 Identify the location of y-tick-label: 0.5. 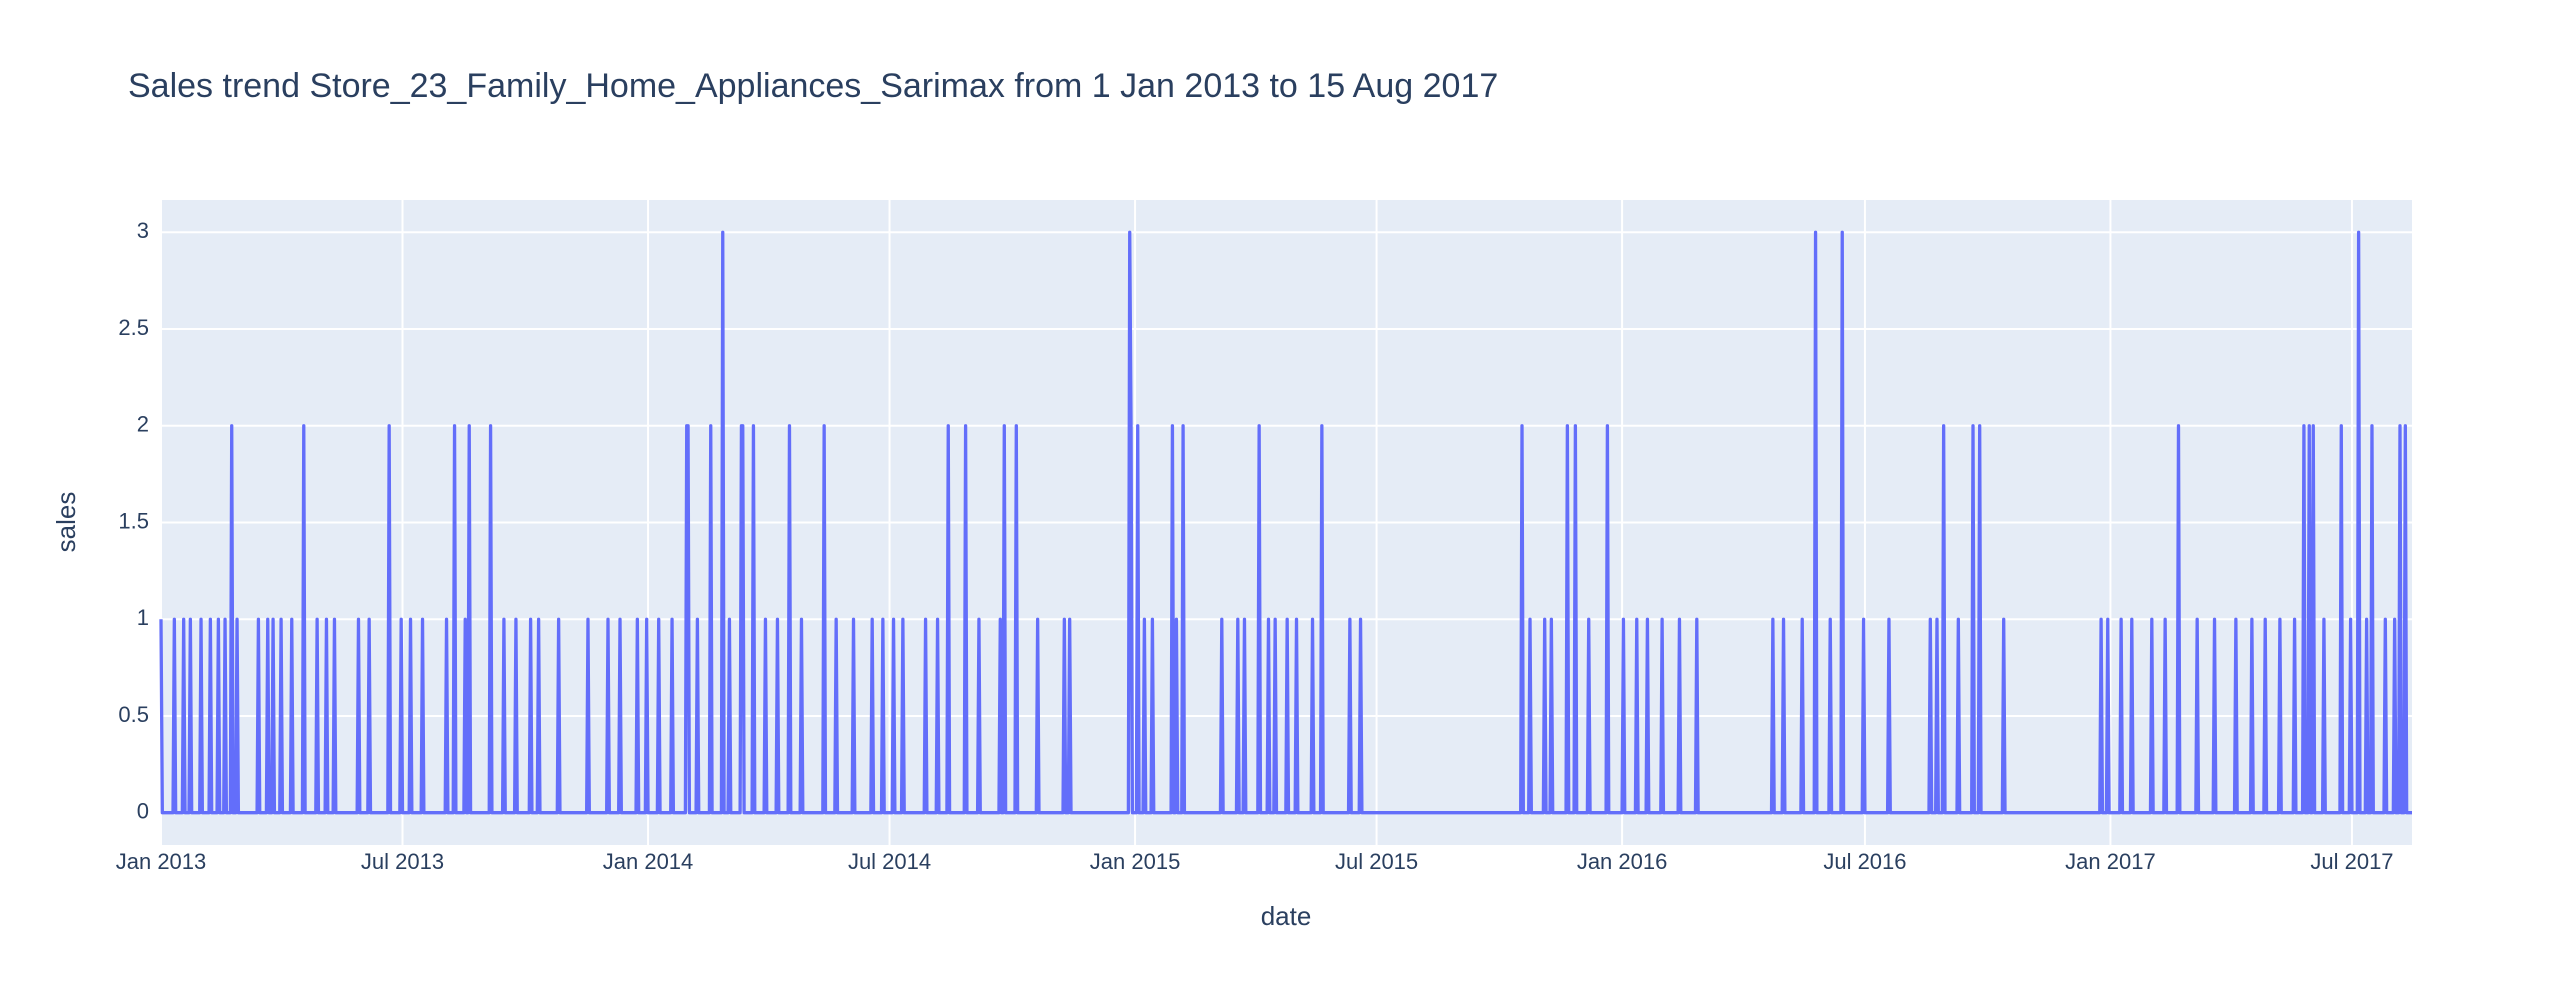
(133, 714).